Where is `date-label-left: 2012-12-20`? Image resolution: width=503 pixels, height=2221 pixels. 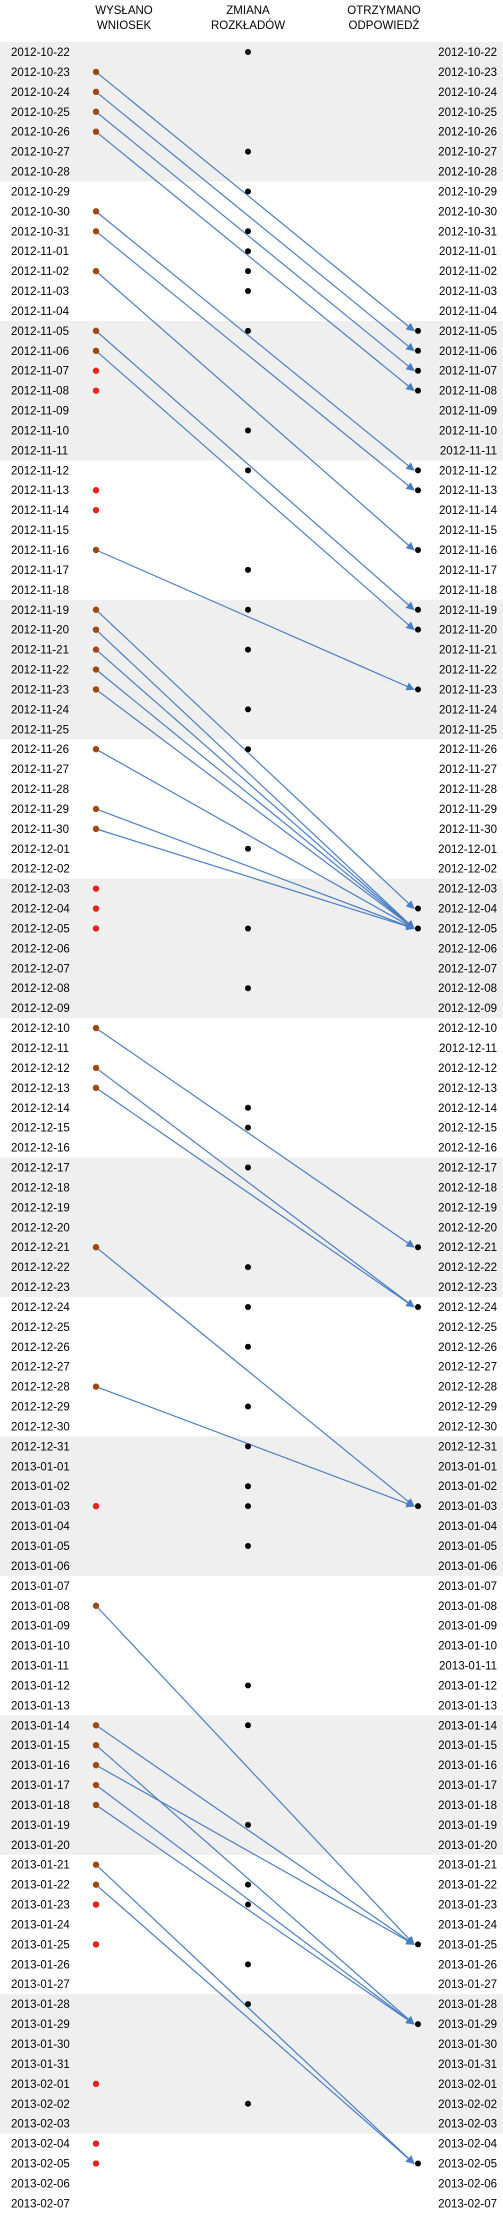 date-label-left: 2012-12-20 is located at coordinates (40, 1228).